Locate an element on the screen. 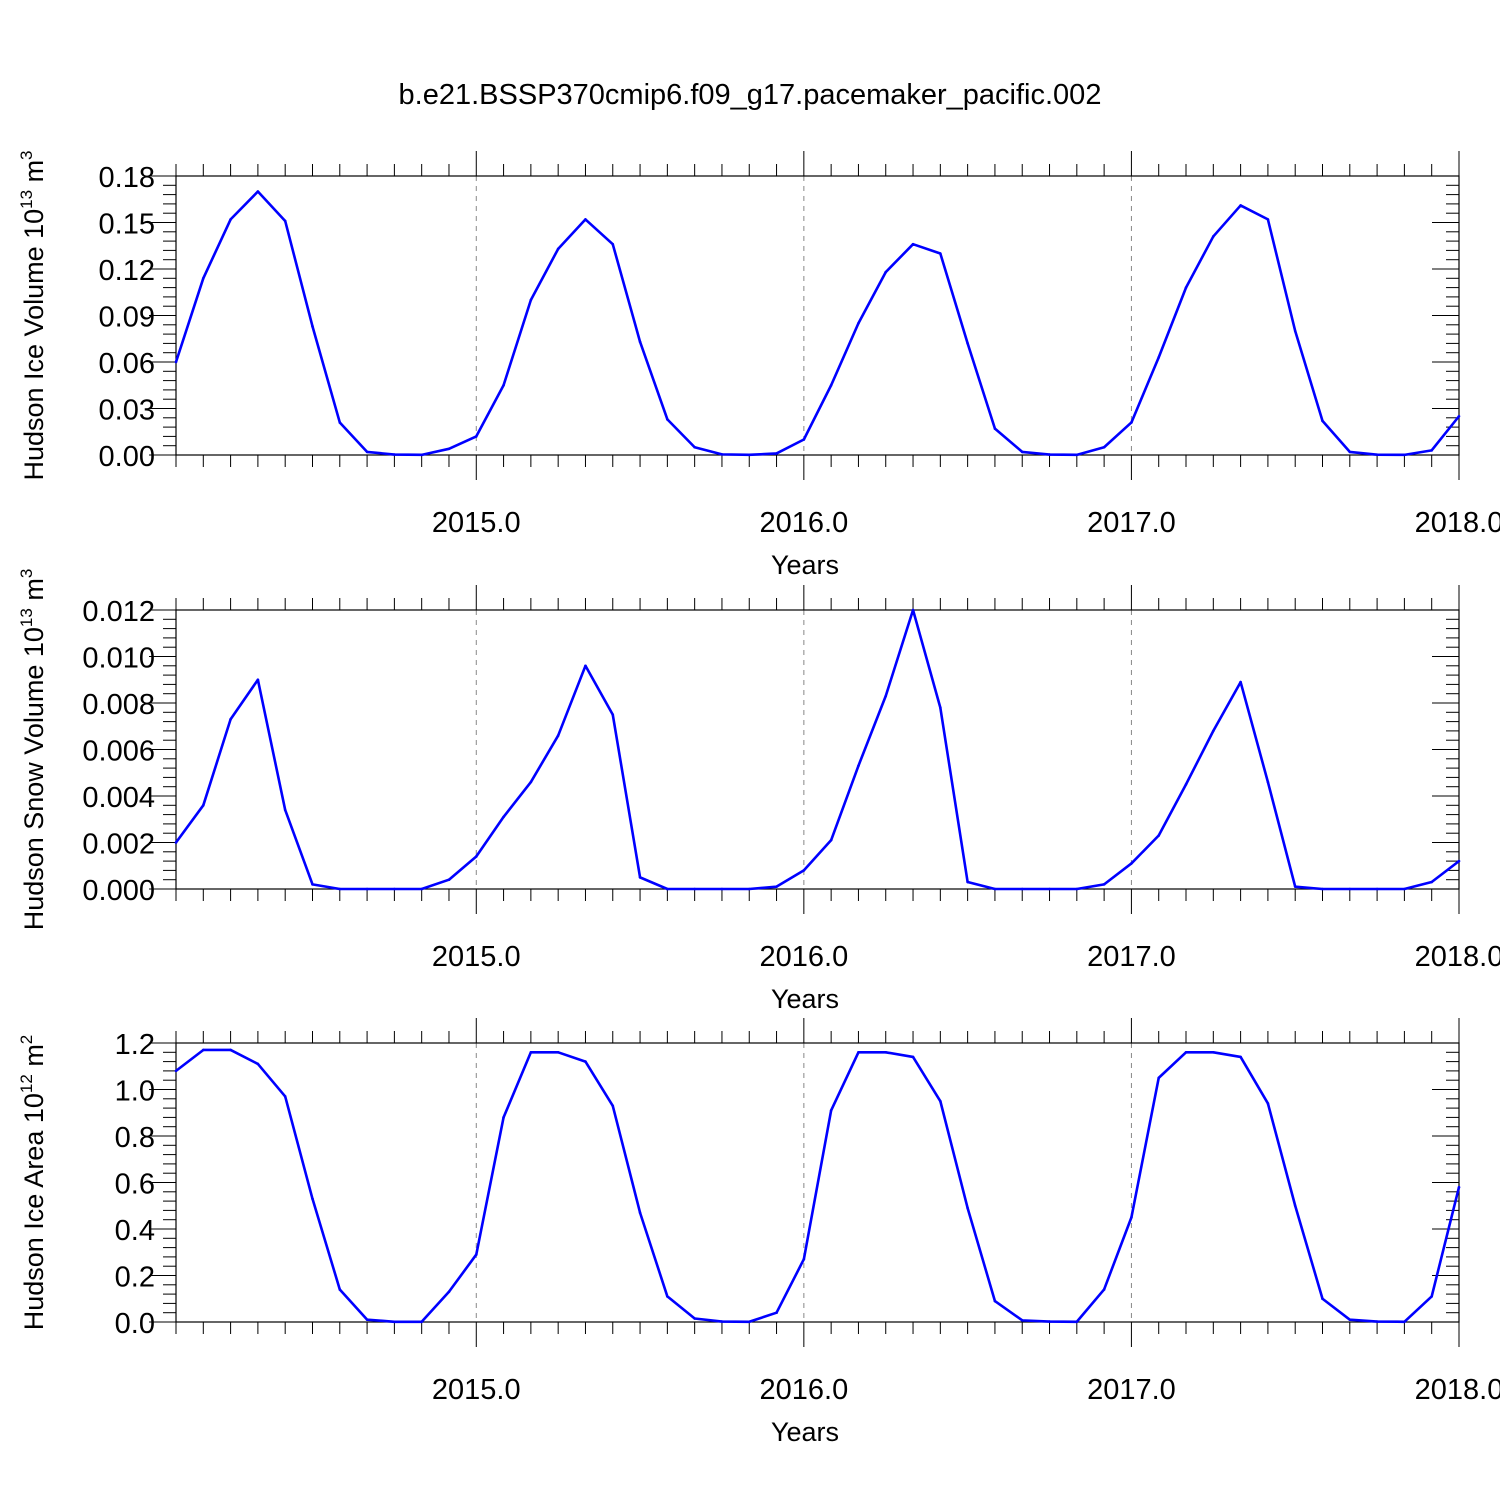 The height and width of the screenshot is (1500, 1500). y-tick-label: 0.008 is located at coordinates (118, 705).